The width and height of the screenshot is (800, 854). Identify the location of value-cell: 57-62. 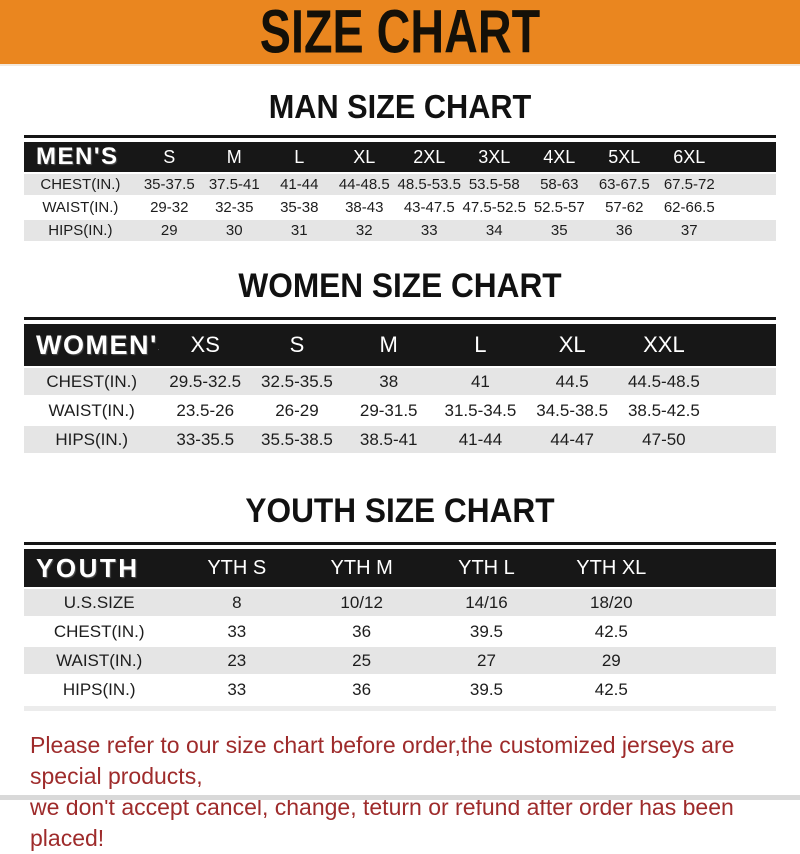
(624, 207).